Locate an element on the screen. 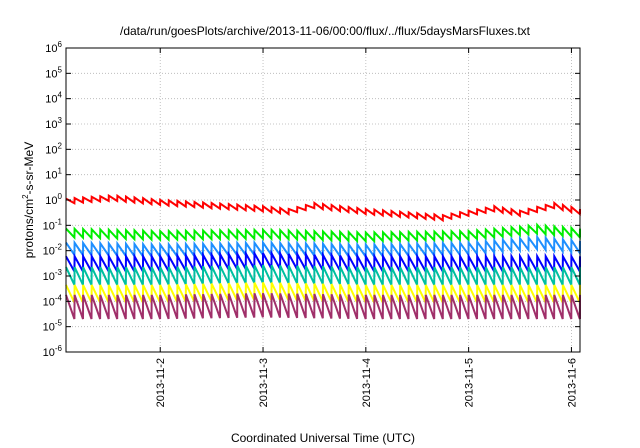 The image size is (640, 448). y-tick-label: 10⁴ is located at coordinates (53, 98).